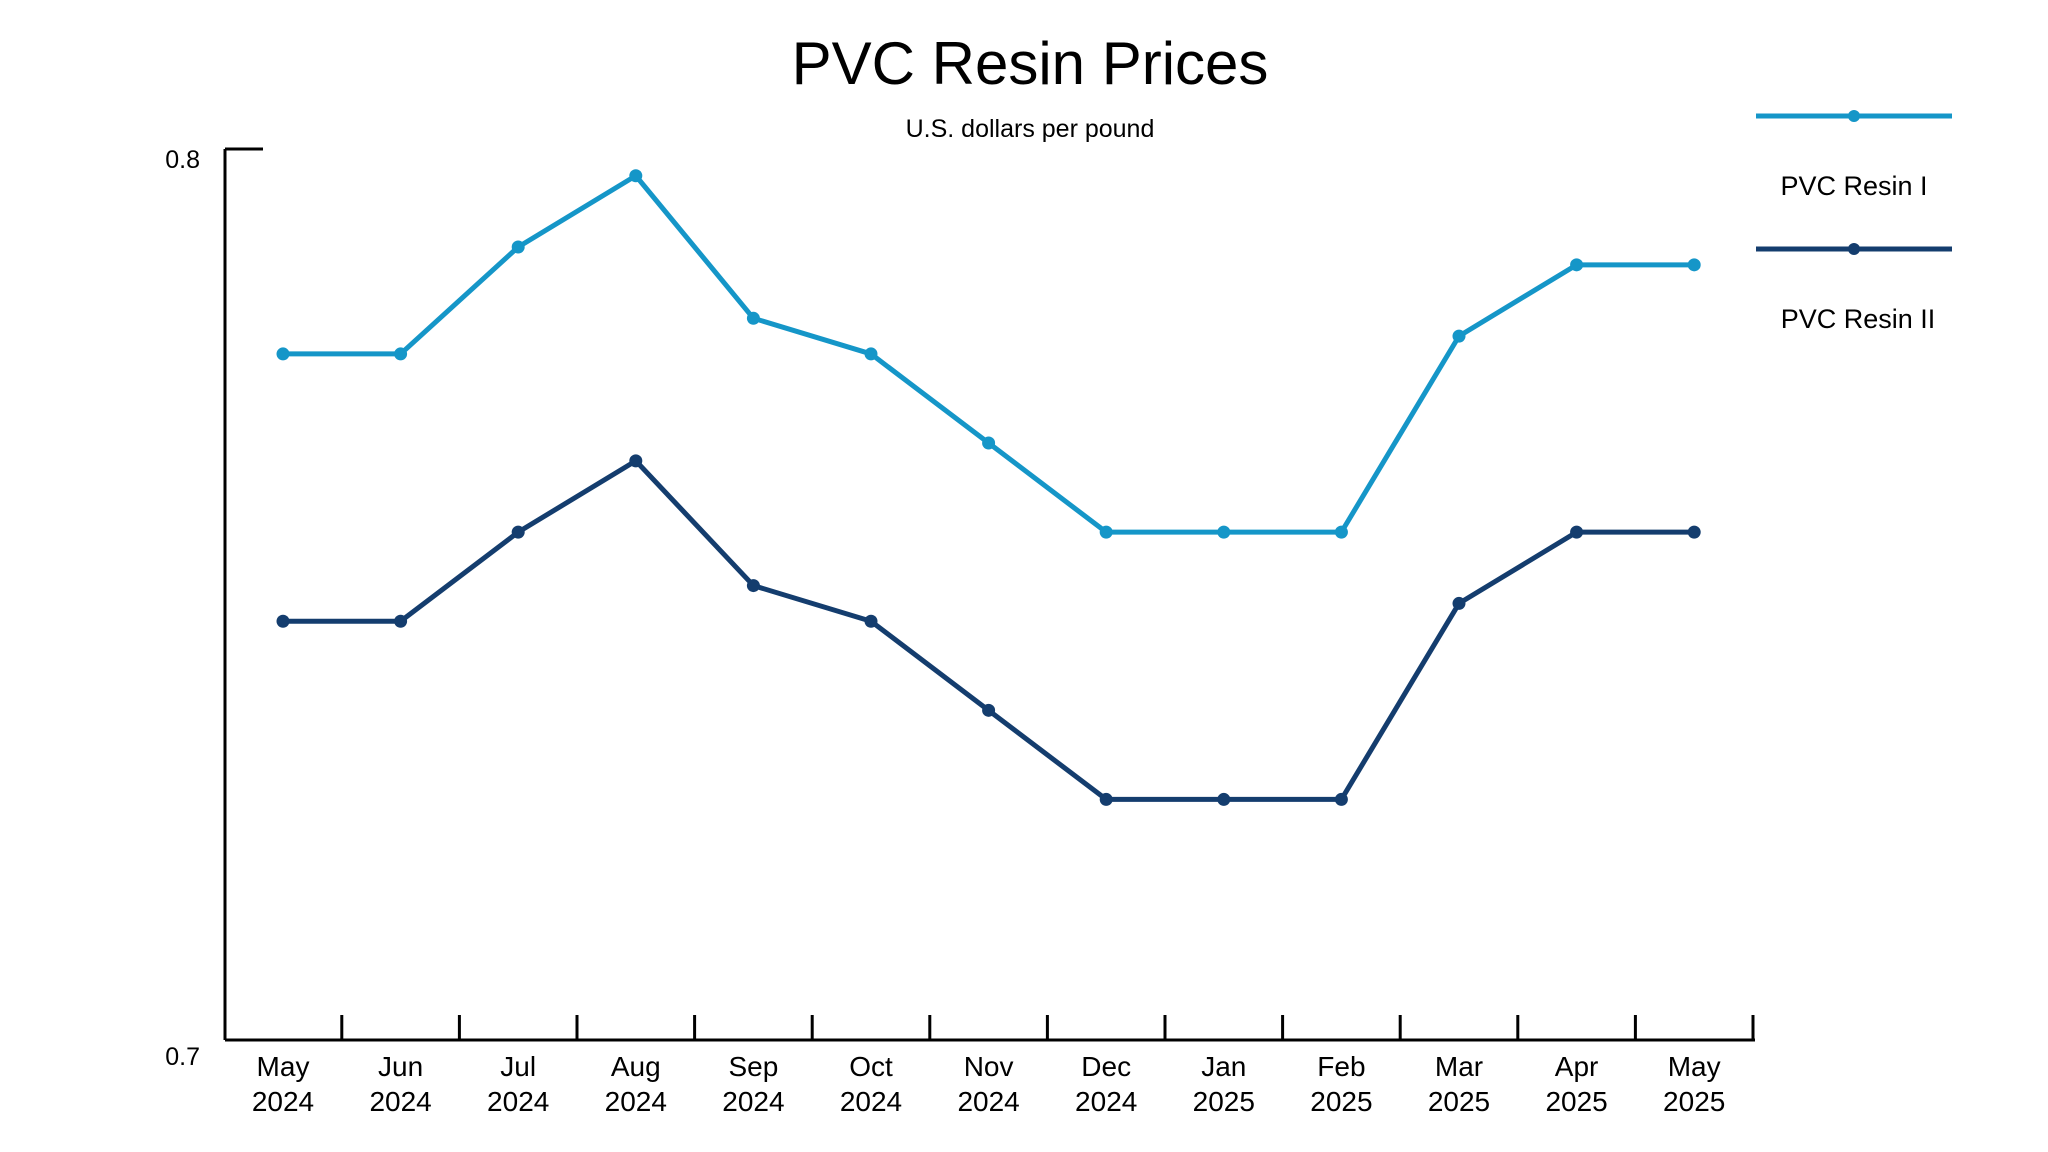 This screenshot has width=2048, height=1152. What do you see at coordinates (753, 1066) in the screenshot?
I see `x-tick-month: Sep` at bounding box center [753, 1066].